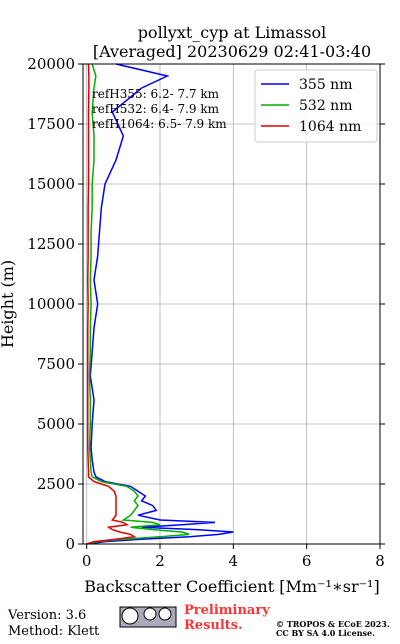 This screenshot has height=644, width=400. I want to click on y-tick-label: 7500, so click(56, 364).